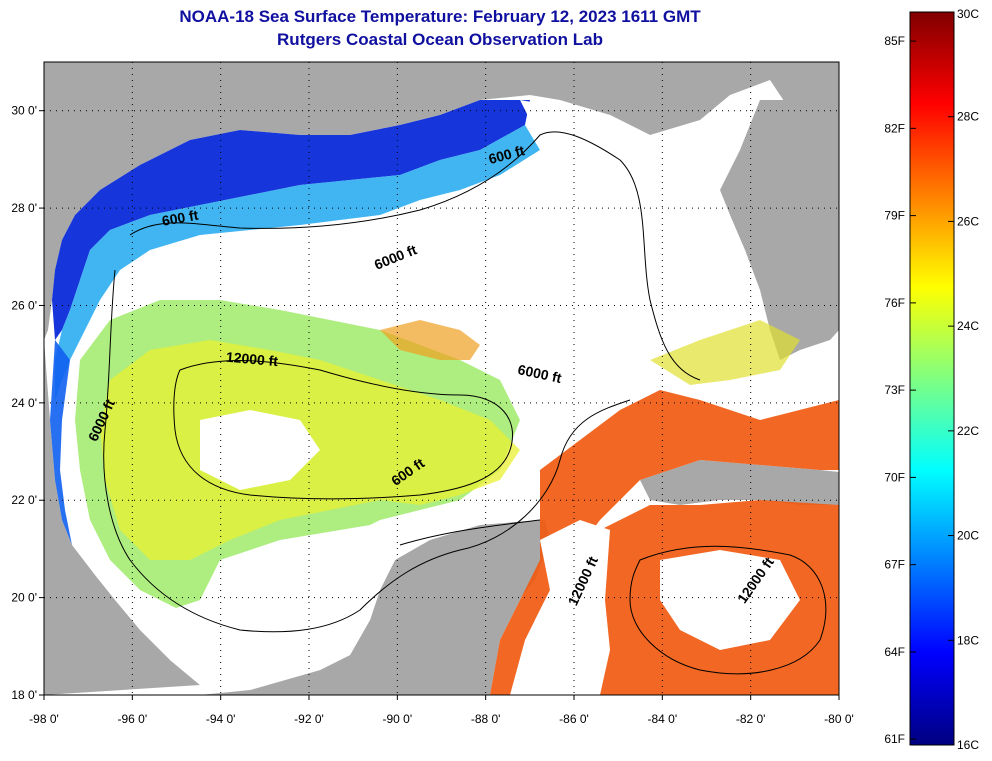  I want to click on cloud-east-caribbean, so click(730, 600).